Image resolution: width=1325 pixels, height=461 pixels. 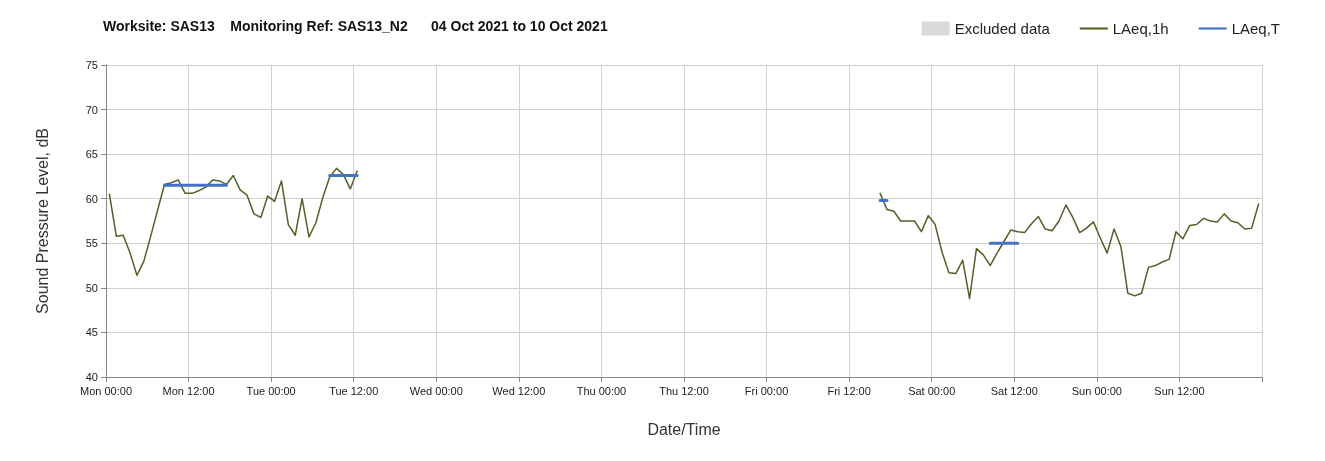 I want to click on chart-title: Worksite: SAS13 Monitoring Ref: SAS13_N2 04 Oct 2021 to 10 Oct 2021, so click(x=355, y=26).